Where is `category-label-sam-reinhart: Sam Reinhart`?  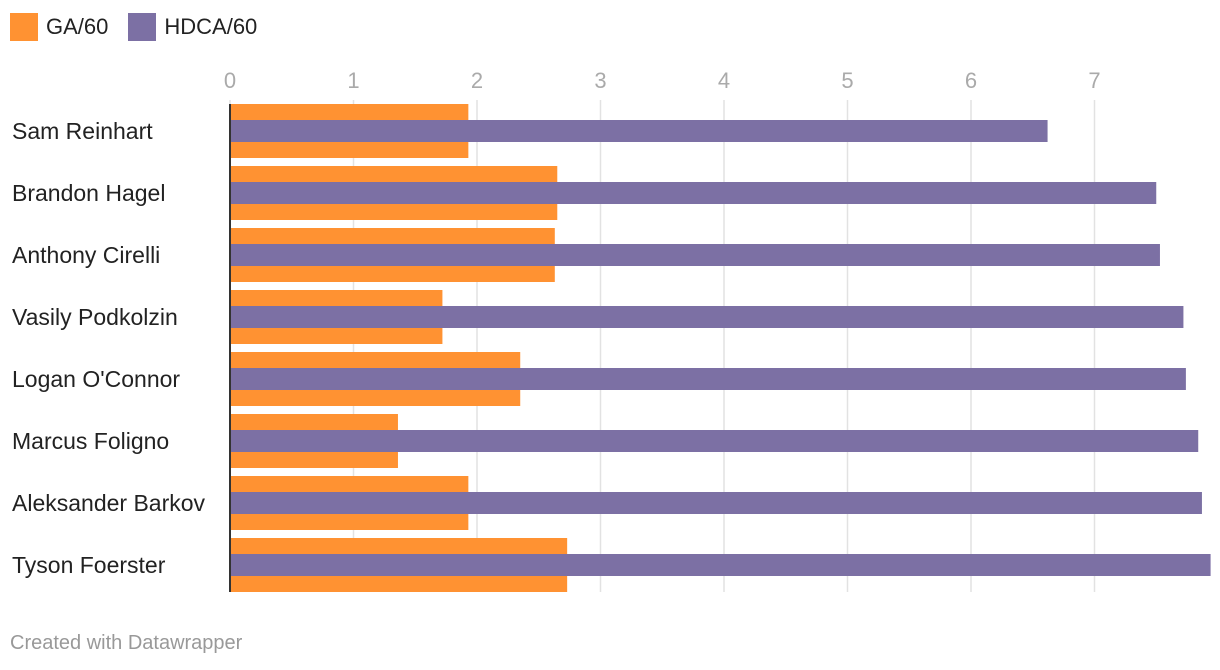
category-label-sam-reinhart: Sam Reinhart is located at coordinates (82, 131).